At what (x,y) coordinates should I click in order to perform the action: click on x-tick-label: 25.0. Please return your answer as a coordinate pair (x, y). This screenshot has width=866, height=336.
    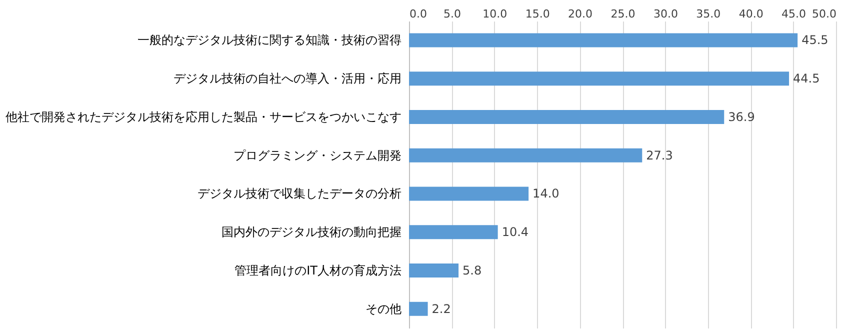
    Looking at the image, I should click on (623, 14).